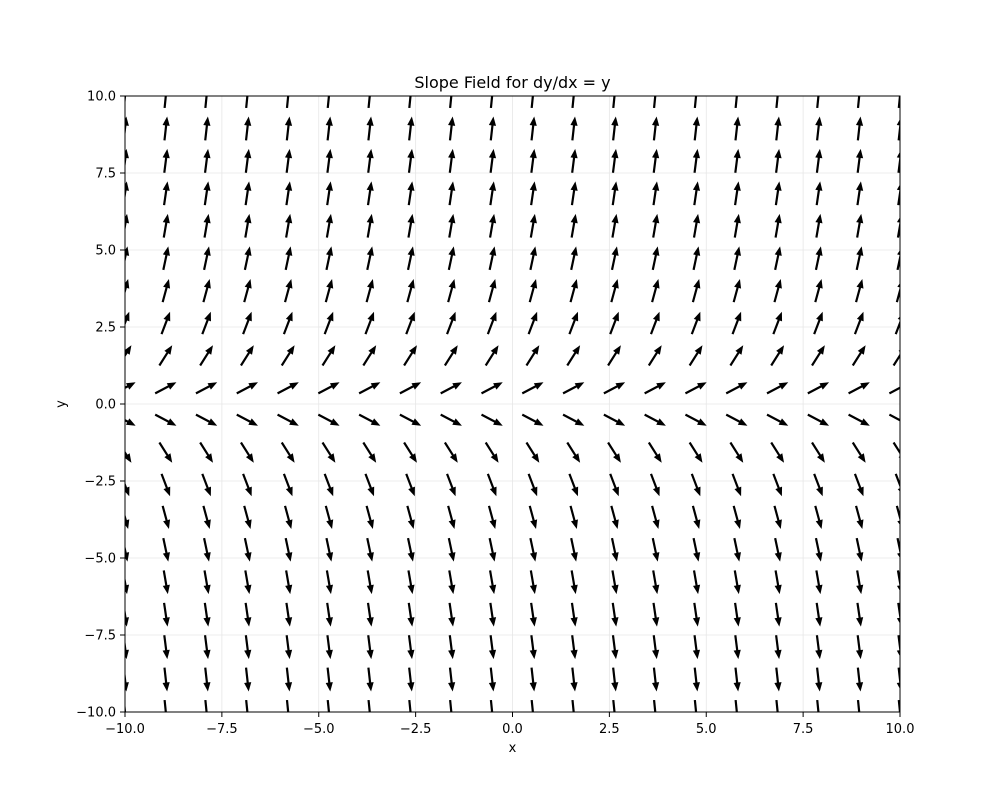 The height and width of the screenshot is (800, 1000). I want to click on x-tick-label: 0.0, so click(512, 729).